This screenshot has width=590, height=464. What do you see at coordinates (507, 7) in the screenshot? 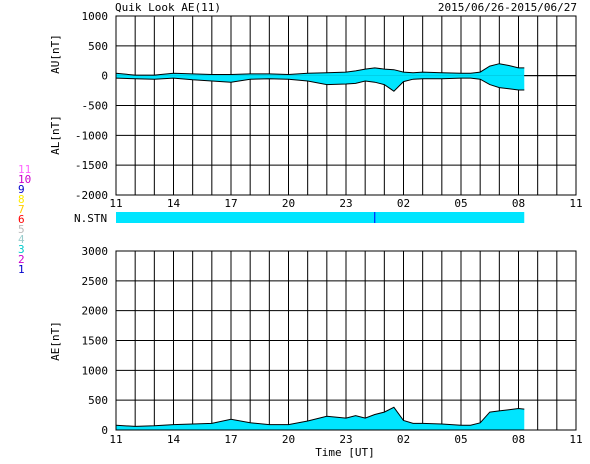
I see `date-range: 2015/06/26-2015/06/27` at bounding box center [507, 7].